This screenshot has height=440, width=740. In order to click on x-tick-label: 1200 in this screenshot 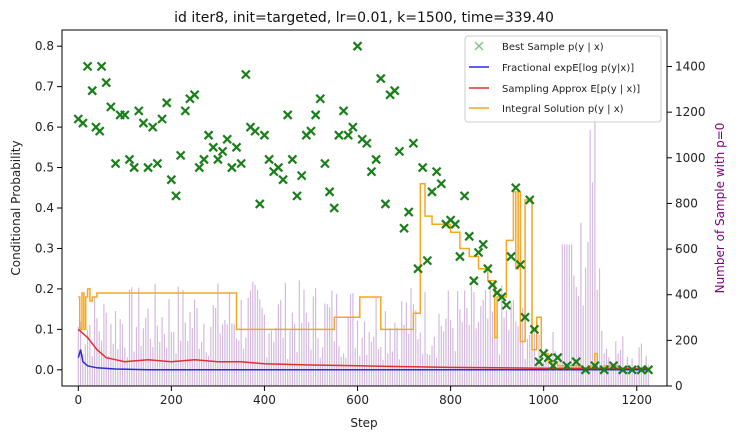, I will do `click(636, 400)`.